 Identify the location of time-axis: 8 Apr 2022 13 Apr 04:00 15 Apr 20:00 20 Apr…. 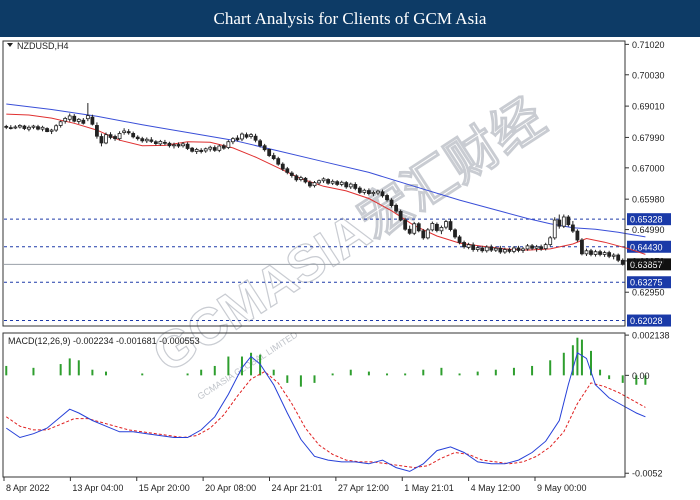
(295, 485).